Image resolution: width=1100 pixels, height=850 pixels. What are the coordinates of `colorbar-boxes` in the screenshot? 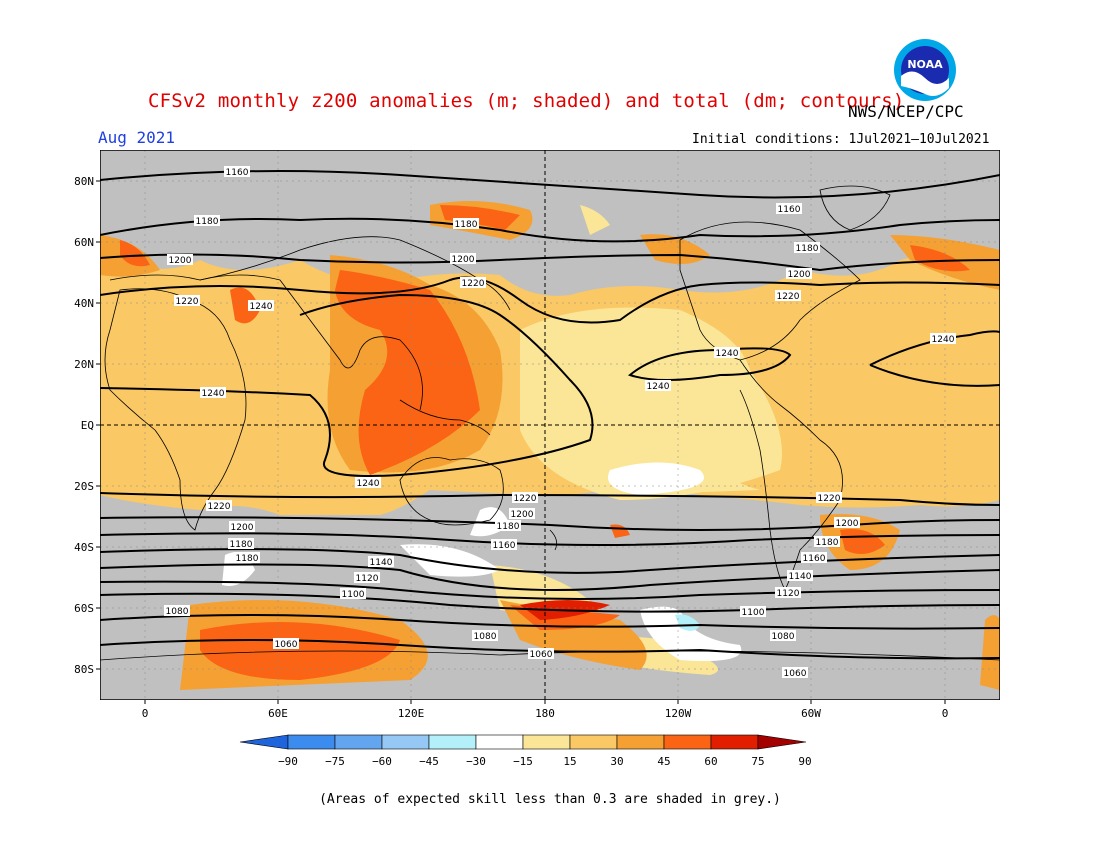 It's located at (523, 742).